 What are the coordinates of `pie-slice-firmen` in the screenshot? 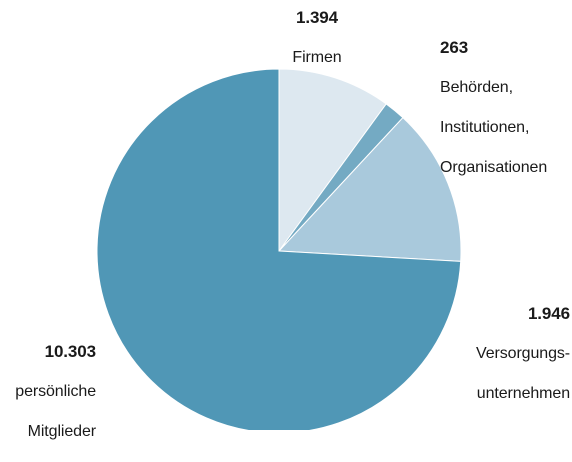 It's located at (332, 160).